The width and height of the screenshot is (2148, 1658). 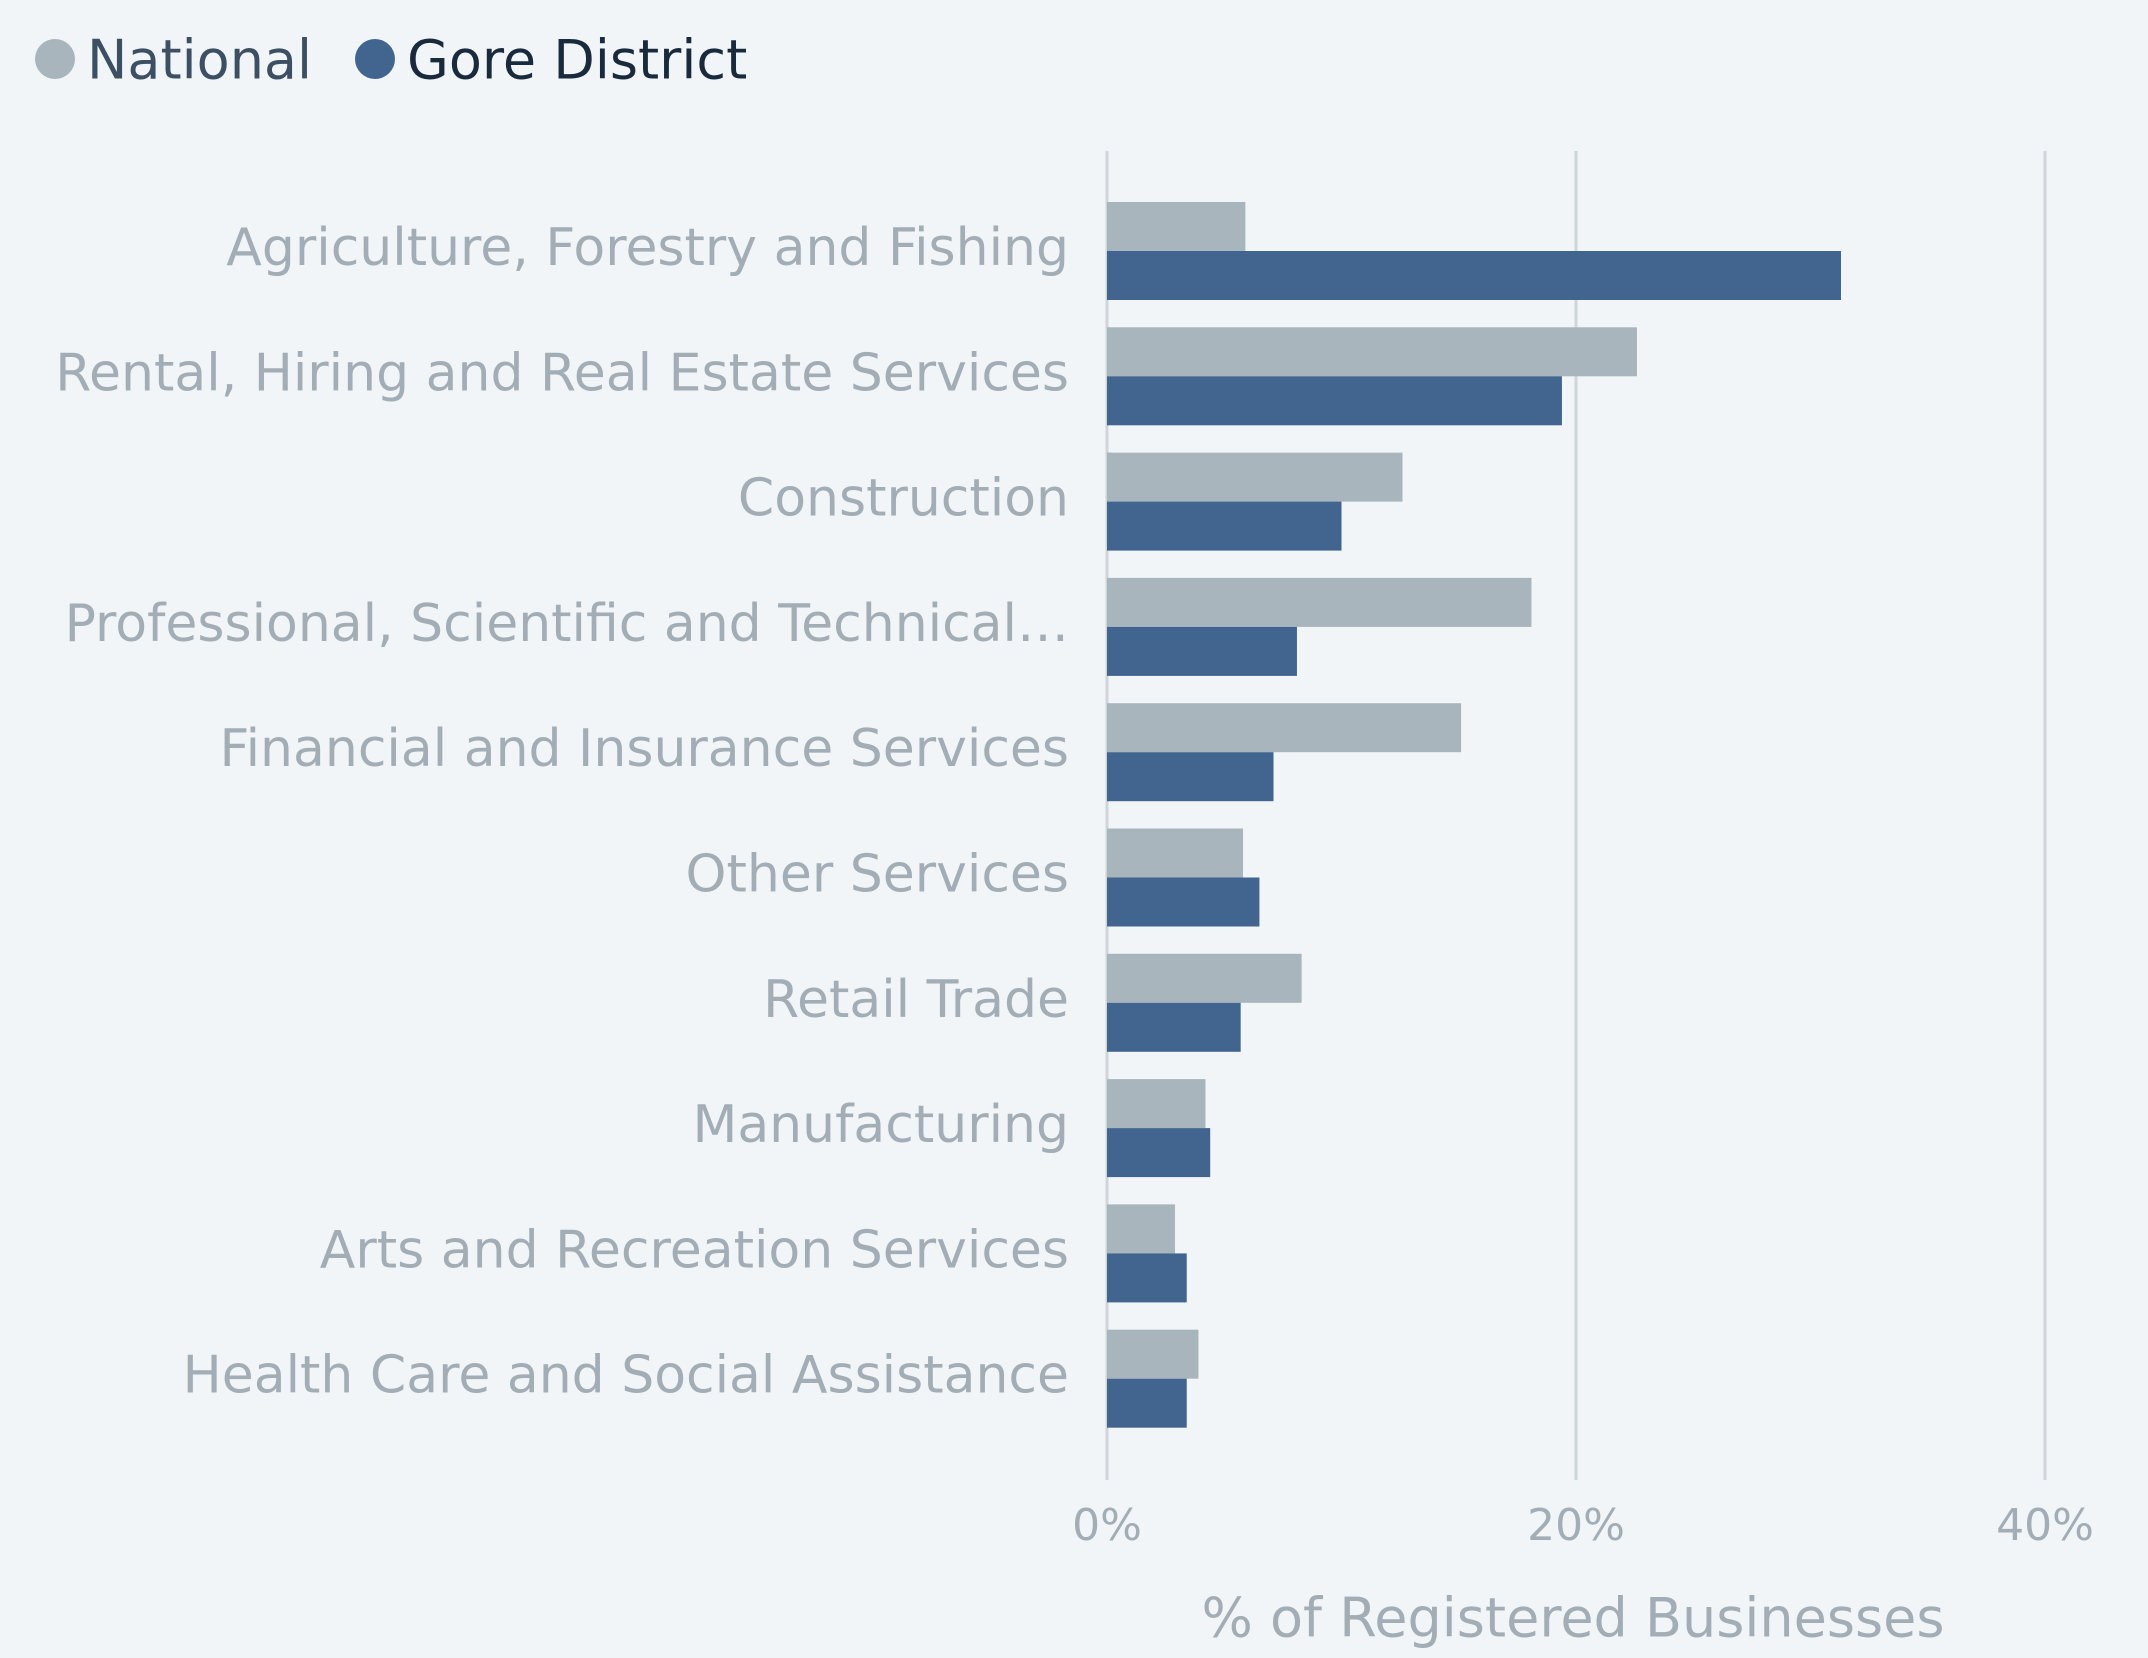 What do you see at coordinates (1576, 1525) in the screenshot?
I see `x-tick-label: 20%` at bounding box center [1576, 1525].